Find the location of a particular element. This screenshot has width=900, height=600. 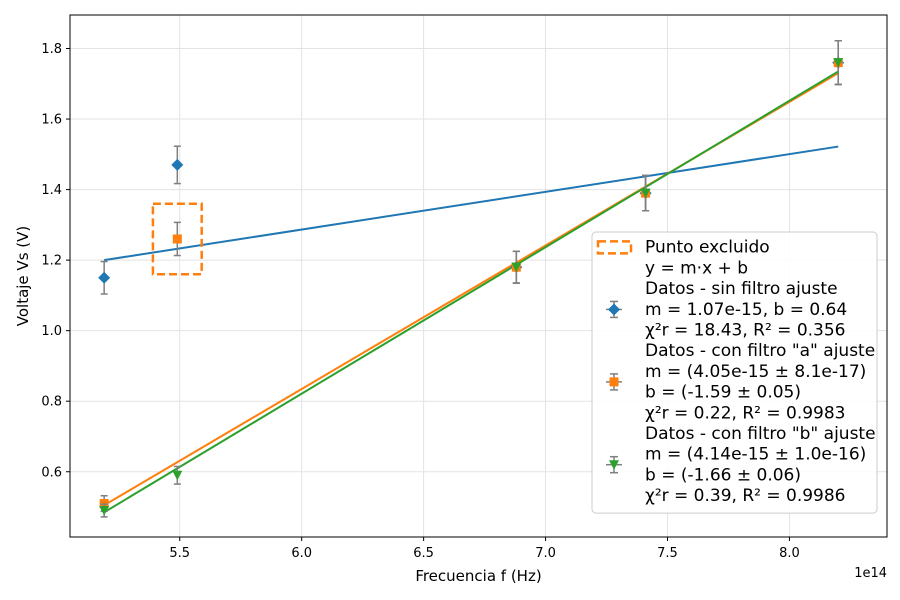

legend-entry-text: χ²r = 0.39, R² = 0.9986 is located at coordinates (745, 496).